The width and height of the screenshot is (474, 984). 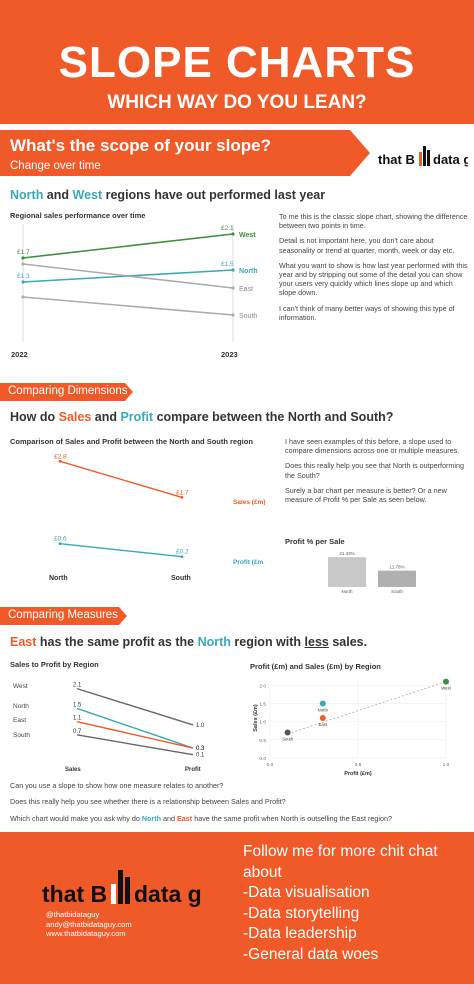 I want to click on tick-label-sales: Sales, so click(x=73, y=770).